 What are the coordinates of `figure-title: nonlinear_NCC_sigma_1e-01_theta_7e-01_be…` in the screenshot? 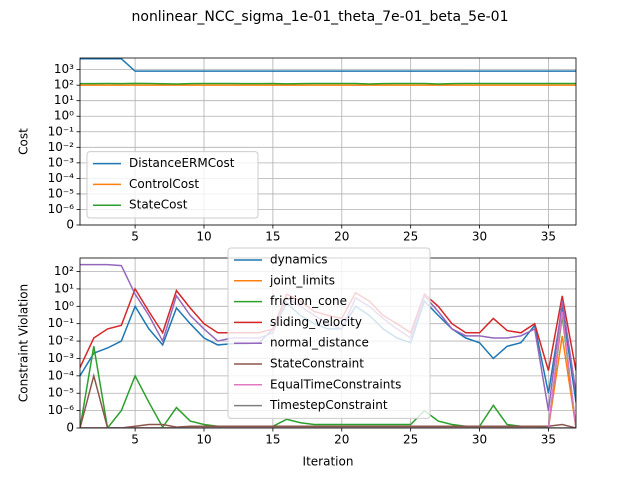 It's located at (320, 17).